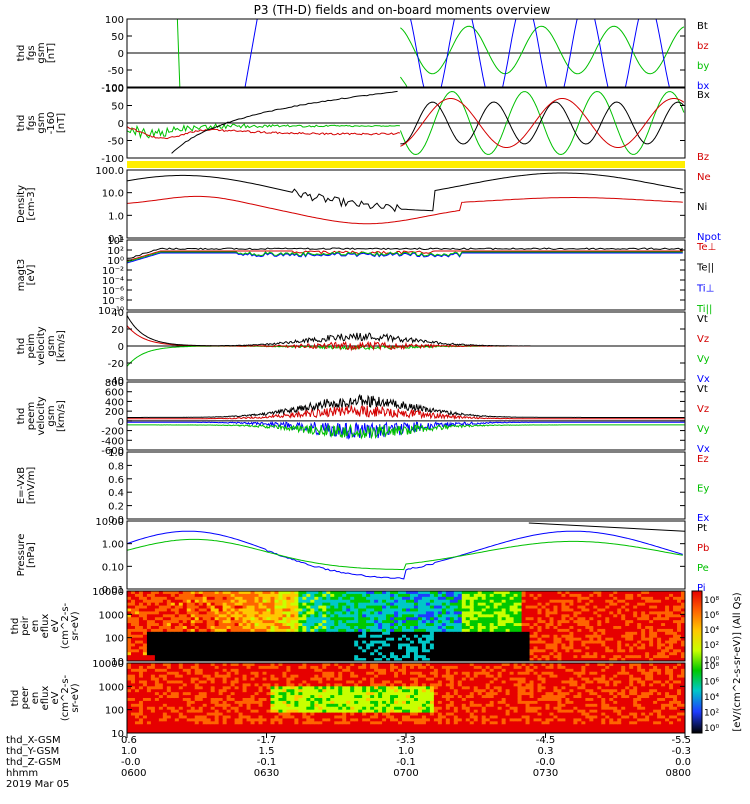 Image resolution: width=750 pixels, height=804 pixels. Describe the element at coordinates (405, 192) in the screenshot. I see `ni-trace` at that location.